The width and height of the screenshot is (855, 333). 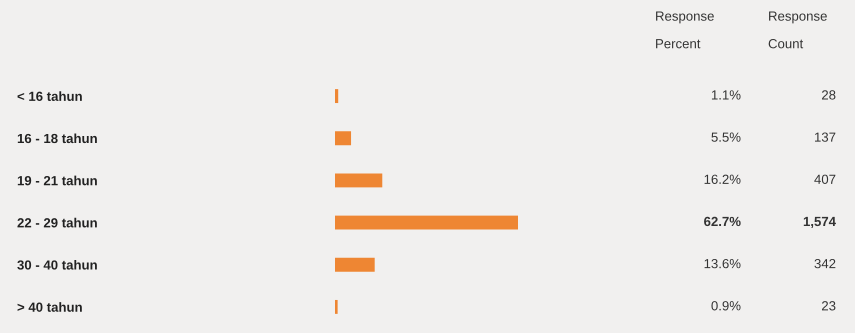 What do you see at coordinates (722, 221) in the screenshot?
I see `data-label: 62.7%` at bounding box center [722, 221].